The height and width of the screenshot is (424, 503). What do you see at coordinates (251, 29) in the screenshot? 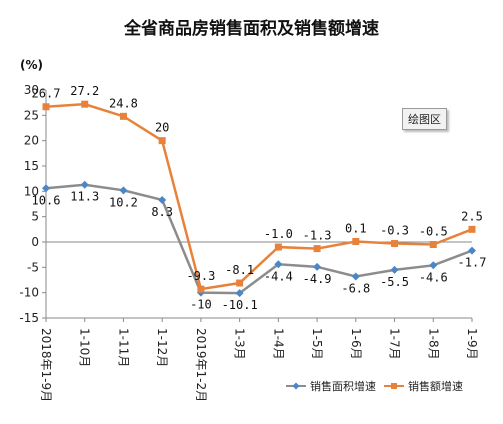
I see `chart-title: 全省商品房销售面积及销售额增速` at bounding box center [251, 29].